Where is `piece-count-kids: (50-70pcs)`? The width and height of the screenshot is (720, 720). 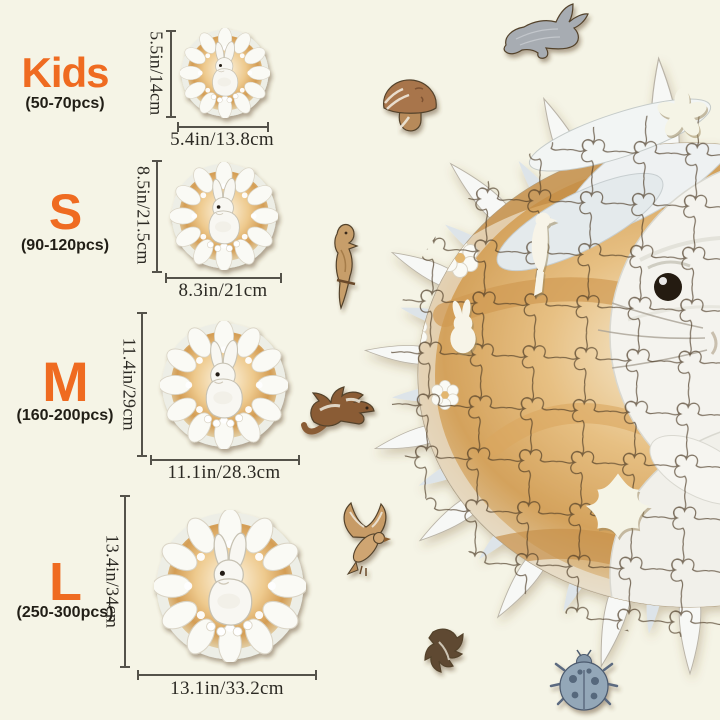 piece-count-kids: (50-70pcs) is located at coordinates (65, 103).